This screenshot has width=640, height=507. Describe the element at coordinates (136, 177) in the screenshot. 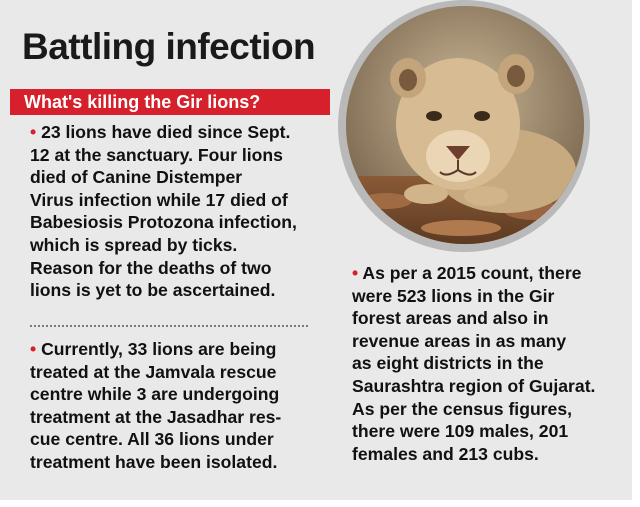

I see `paragraph-line: died of Canine Distemper` at that location.